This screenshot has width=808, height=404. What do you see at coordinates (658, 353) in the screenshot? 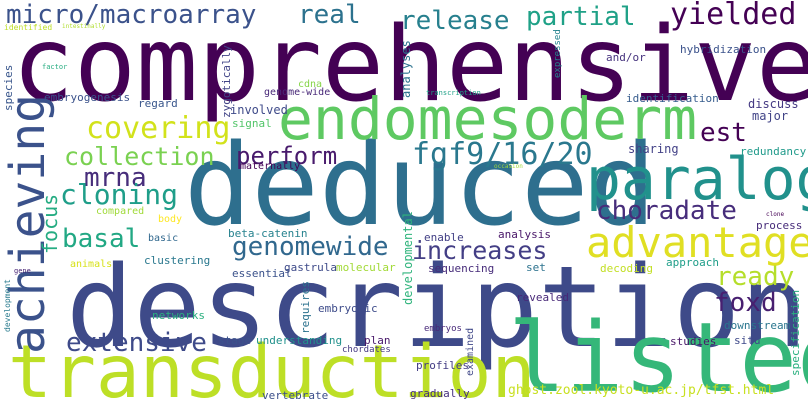
I see `word-listed: listed` at bounding box center [658, 353].